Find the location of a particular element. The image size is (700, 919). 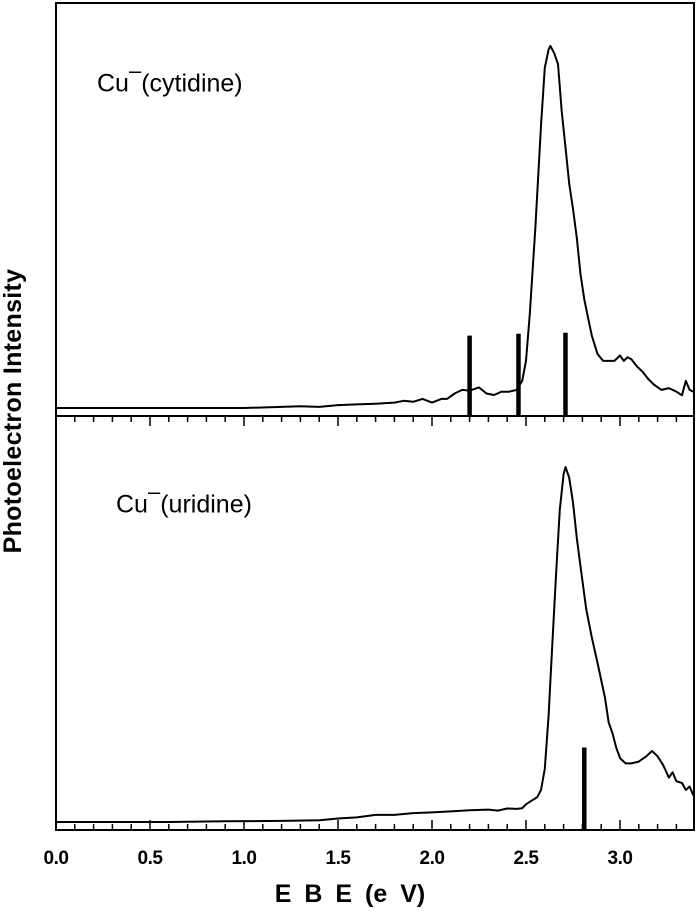

x-tick-label: 3.0 is located at coordinates (620, 858).